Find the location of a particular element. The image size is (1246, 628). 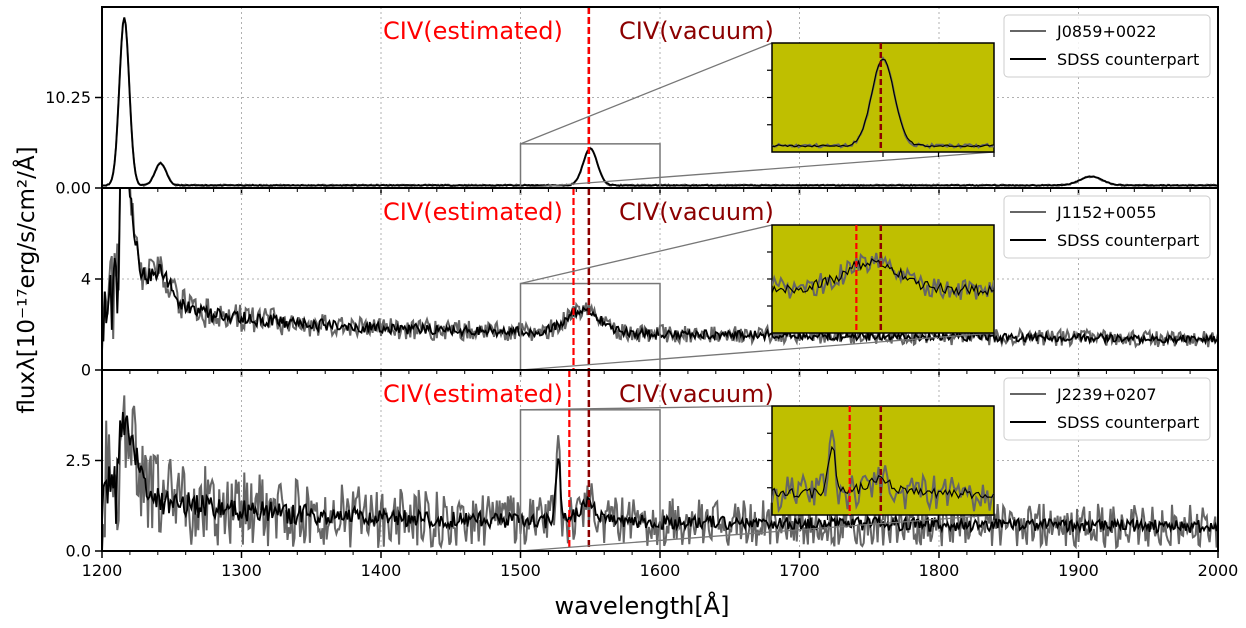

x-tick-label: 1500 is located at coordinates (520, 570).